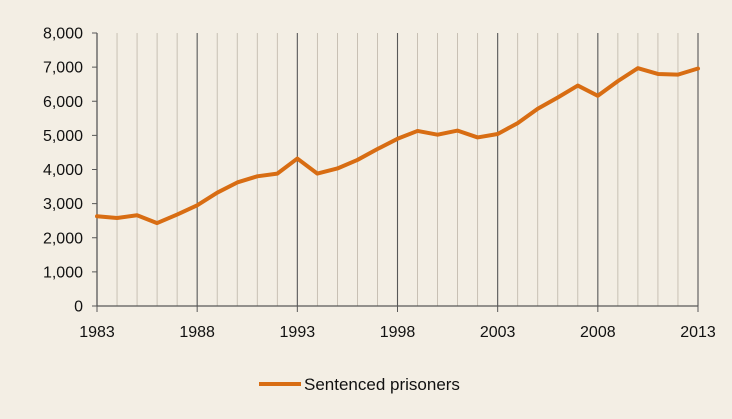 This screenshot has width=732, height=419. What do you see at coordinates (698, 332) in the screenshot?
I see `x-tick-label: 2013` at bounding box center [698, 332].